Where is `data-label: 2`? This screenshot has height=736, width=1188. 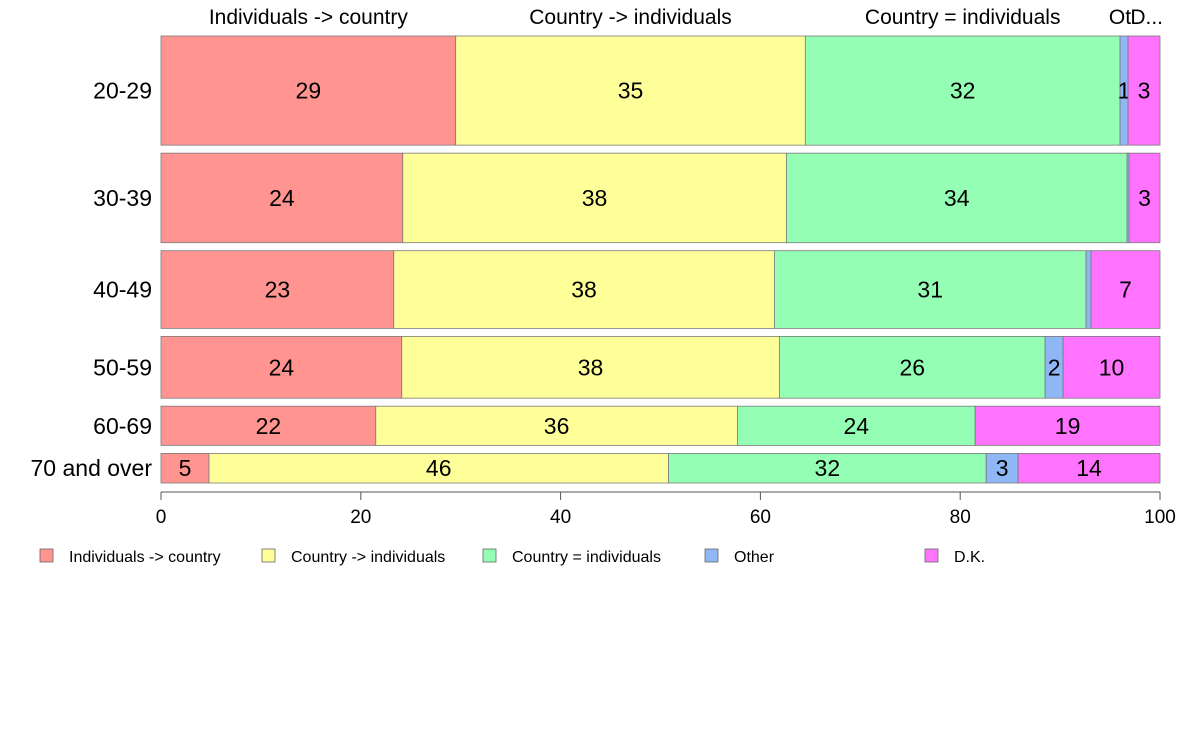 data-label: 2 is located at coordinates (1054, 367).